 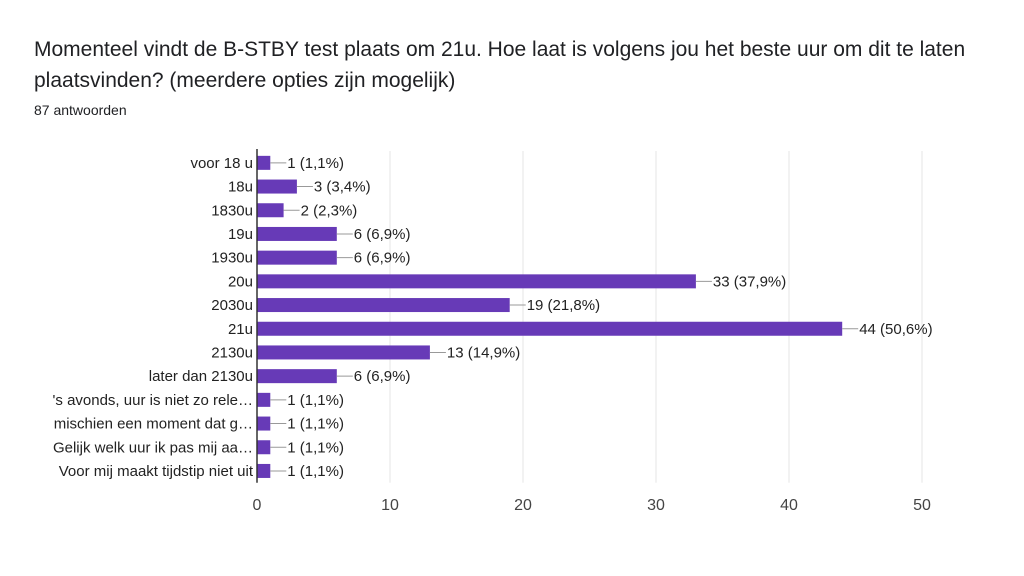 What do you see at coordinates (240, 187) in the screenshot?
I see `category-label: 18u` at bounding box center [240, 187].